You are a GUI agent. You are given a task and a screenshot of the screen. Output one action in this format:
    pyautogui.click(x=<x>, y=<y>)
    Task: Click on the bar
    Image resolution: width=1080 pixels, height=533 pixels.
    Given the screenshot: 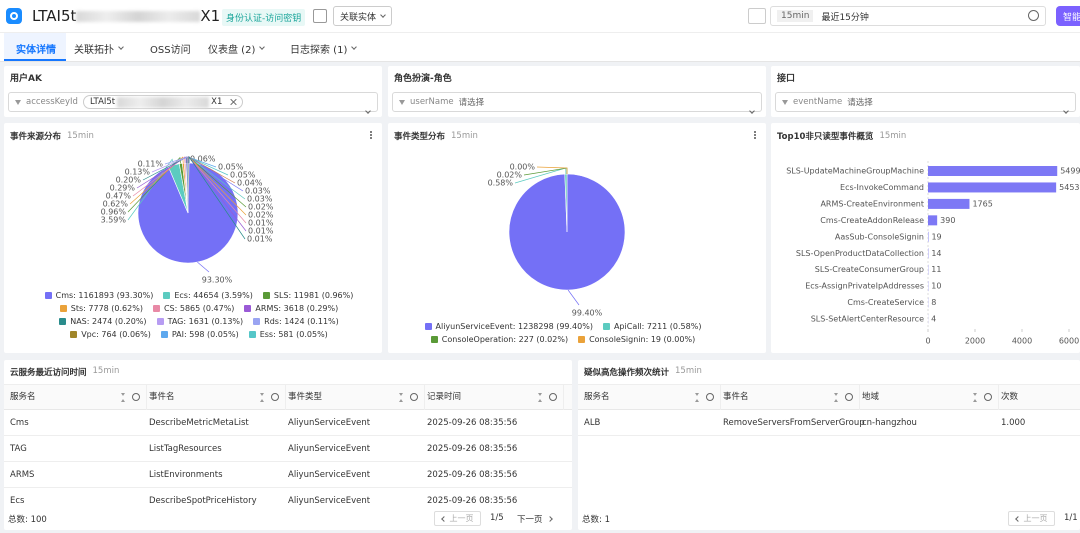 What is the action you would take?
    pyautogui.click(x=993, y=171)
    